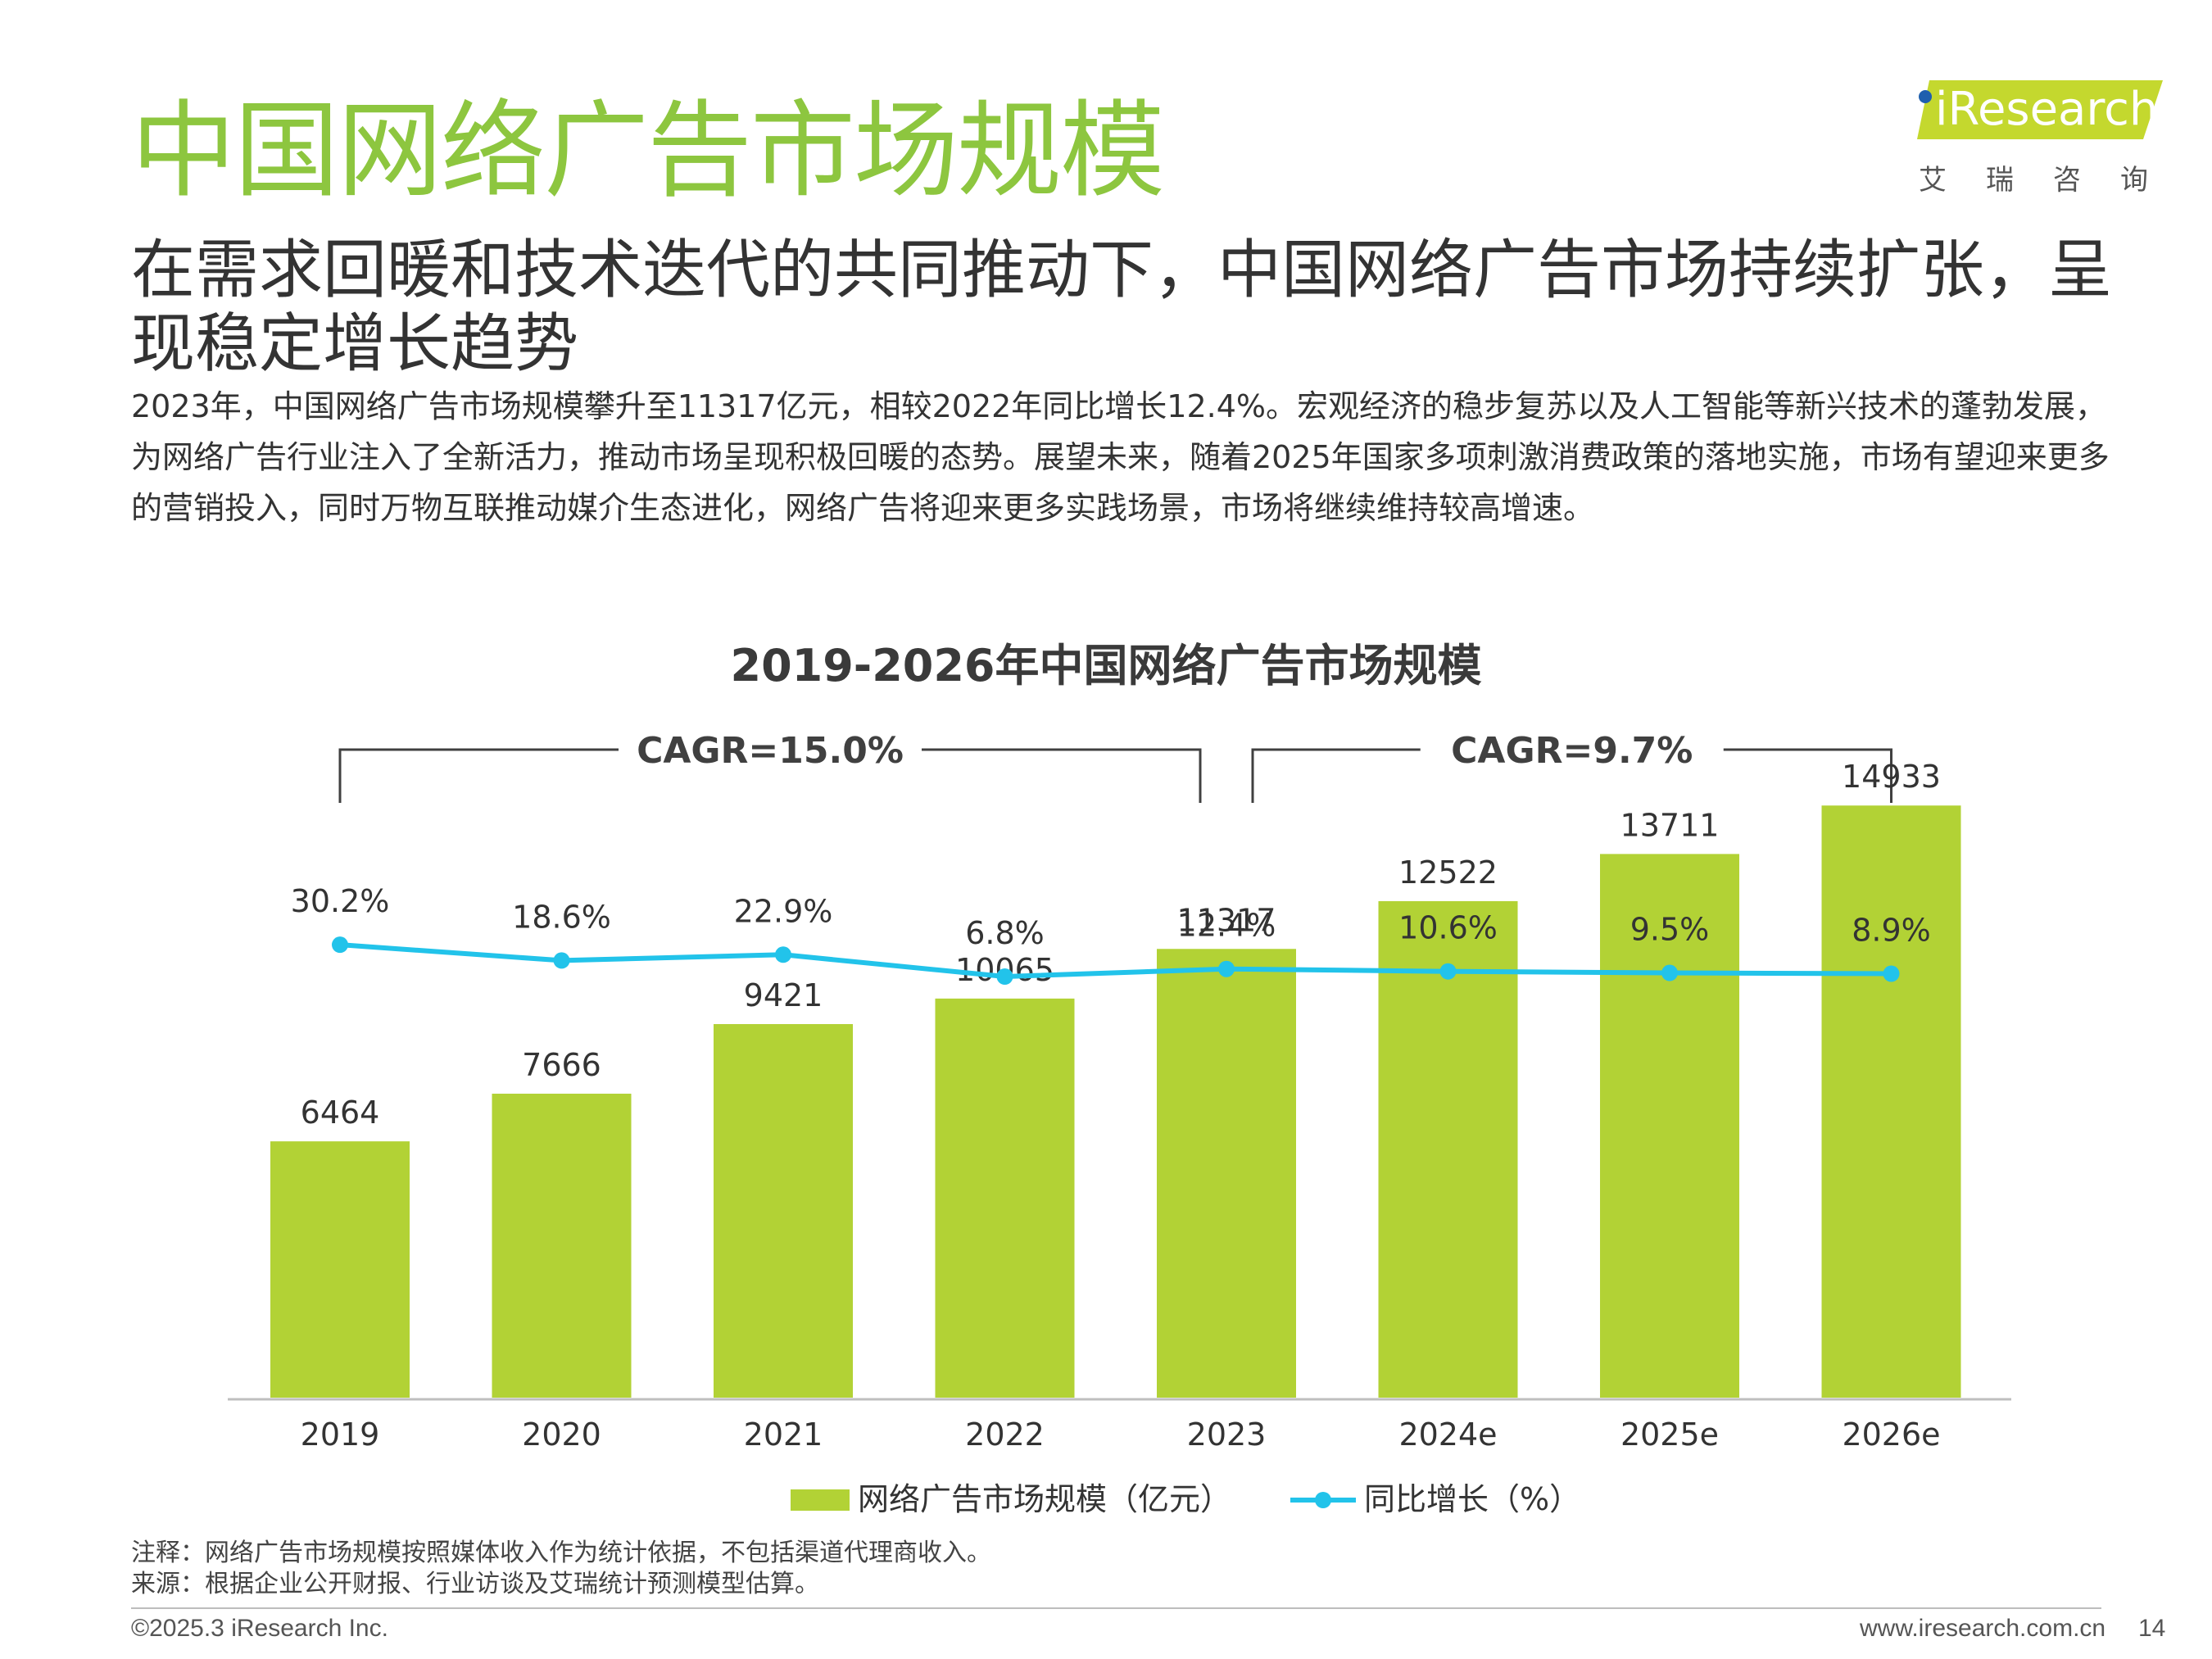 The height and width of the screenshot is (1659, 2212). Describe the element at coordinates (1669, 1434) in the screenshot. I see `x-tick-2025e: 2025e` at that location.